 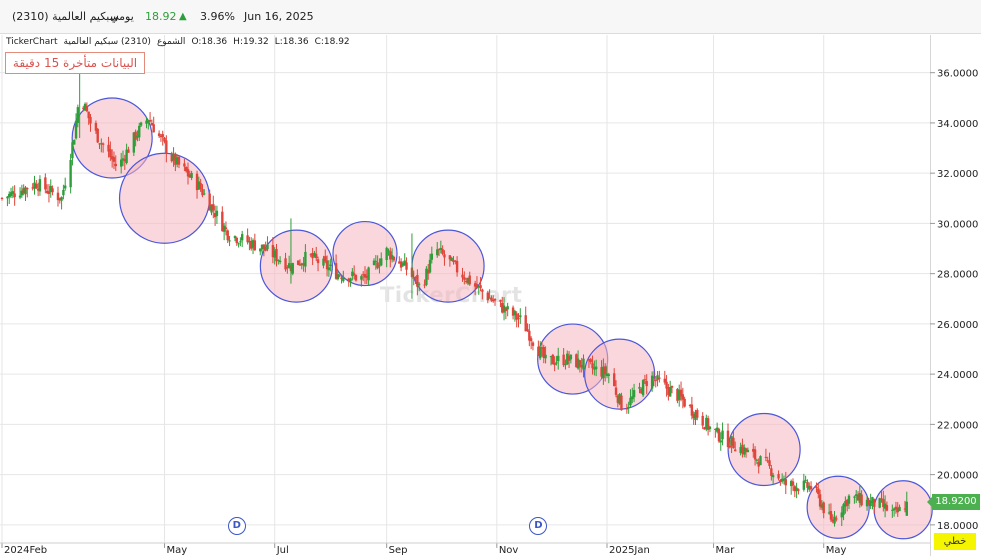 I want to click on period-label: يومي, so click(x=122, y=16).